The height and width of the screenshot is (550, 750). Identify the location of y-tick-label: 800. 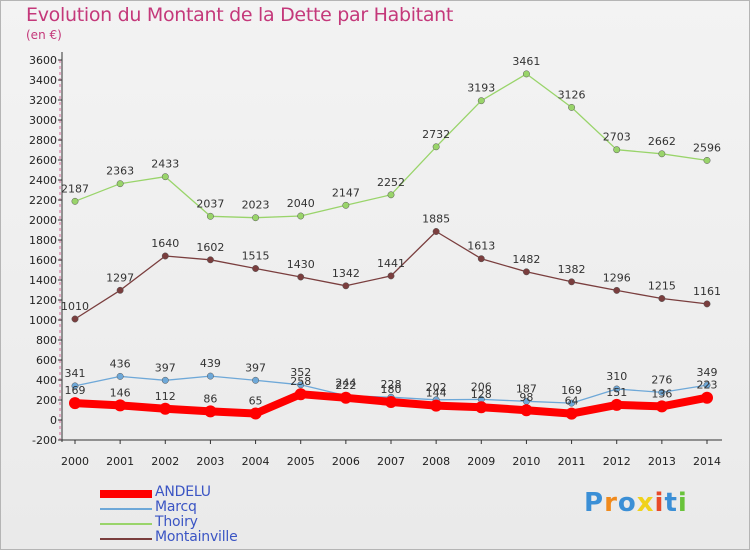
(46, 340).